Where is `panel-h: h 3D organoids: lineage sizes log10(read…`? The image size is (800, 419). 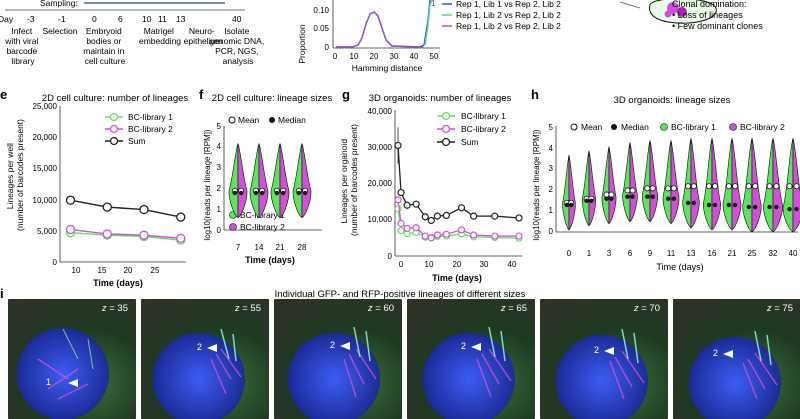 panel-h: h 3D organoids: lineage sizes log10(read… is located at coordinates (665, 179).